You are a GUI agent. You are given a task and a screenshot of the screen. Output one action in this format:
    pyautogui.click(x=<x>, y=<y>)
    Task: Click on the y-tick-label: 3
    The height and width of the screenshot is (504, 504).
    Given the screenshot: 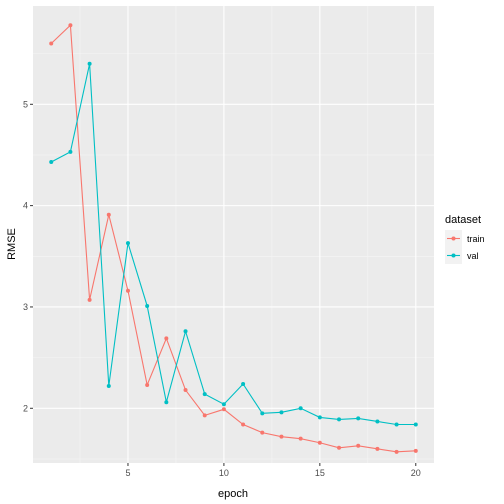 What is the action you would take?
    pyautogui.click(x=25, y=307)
    